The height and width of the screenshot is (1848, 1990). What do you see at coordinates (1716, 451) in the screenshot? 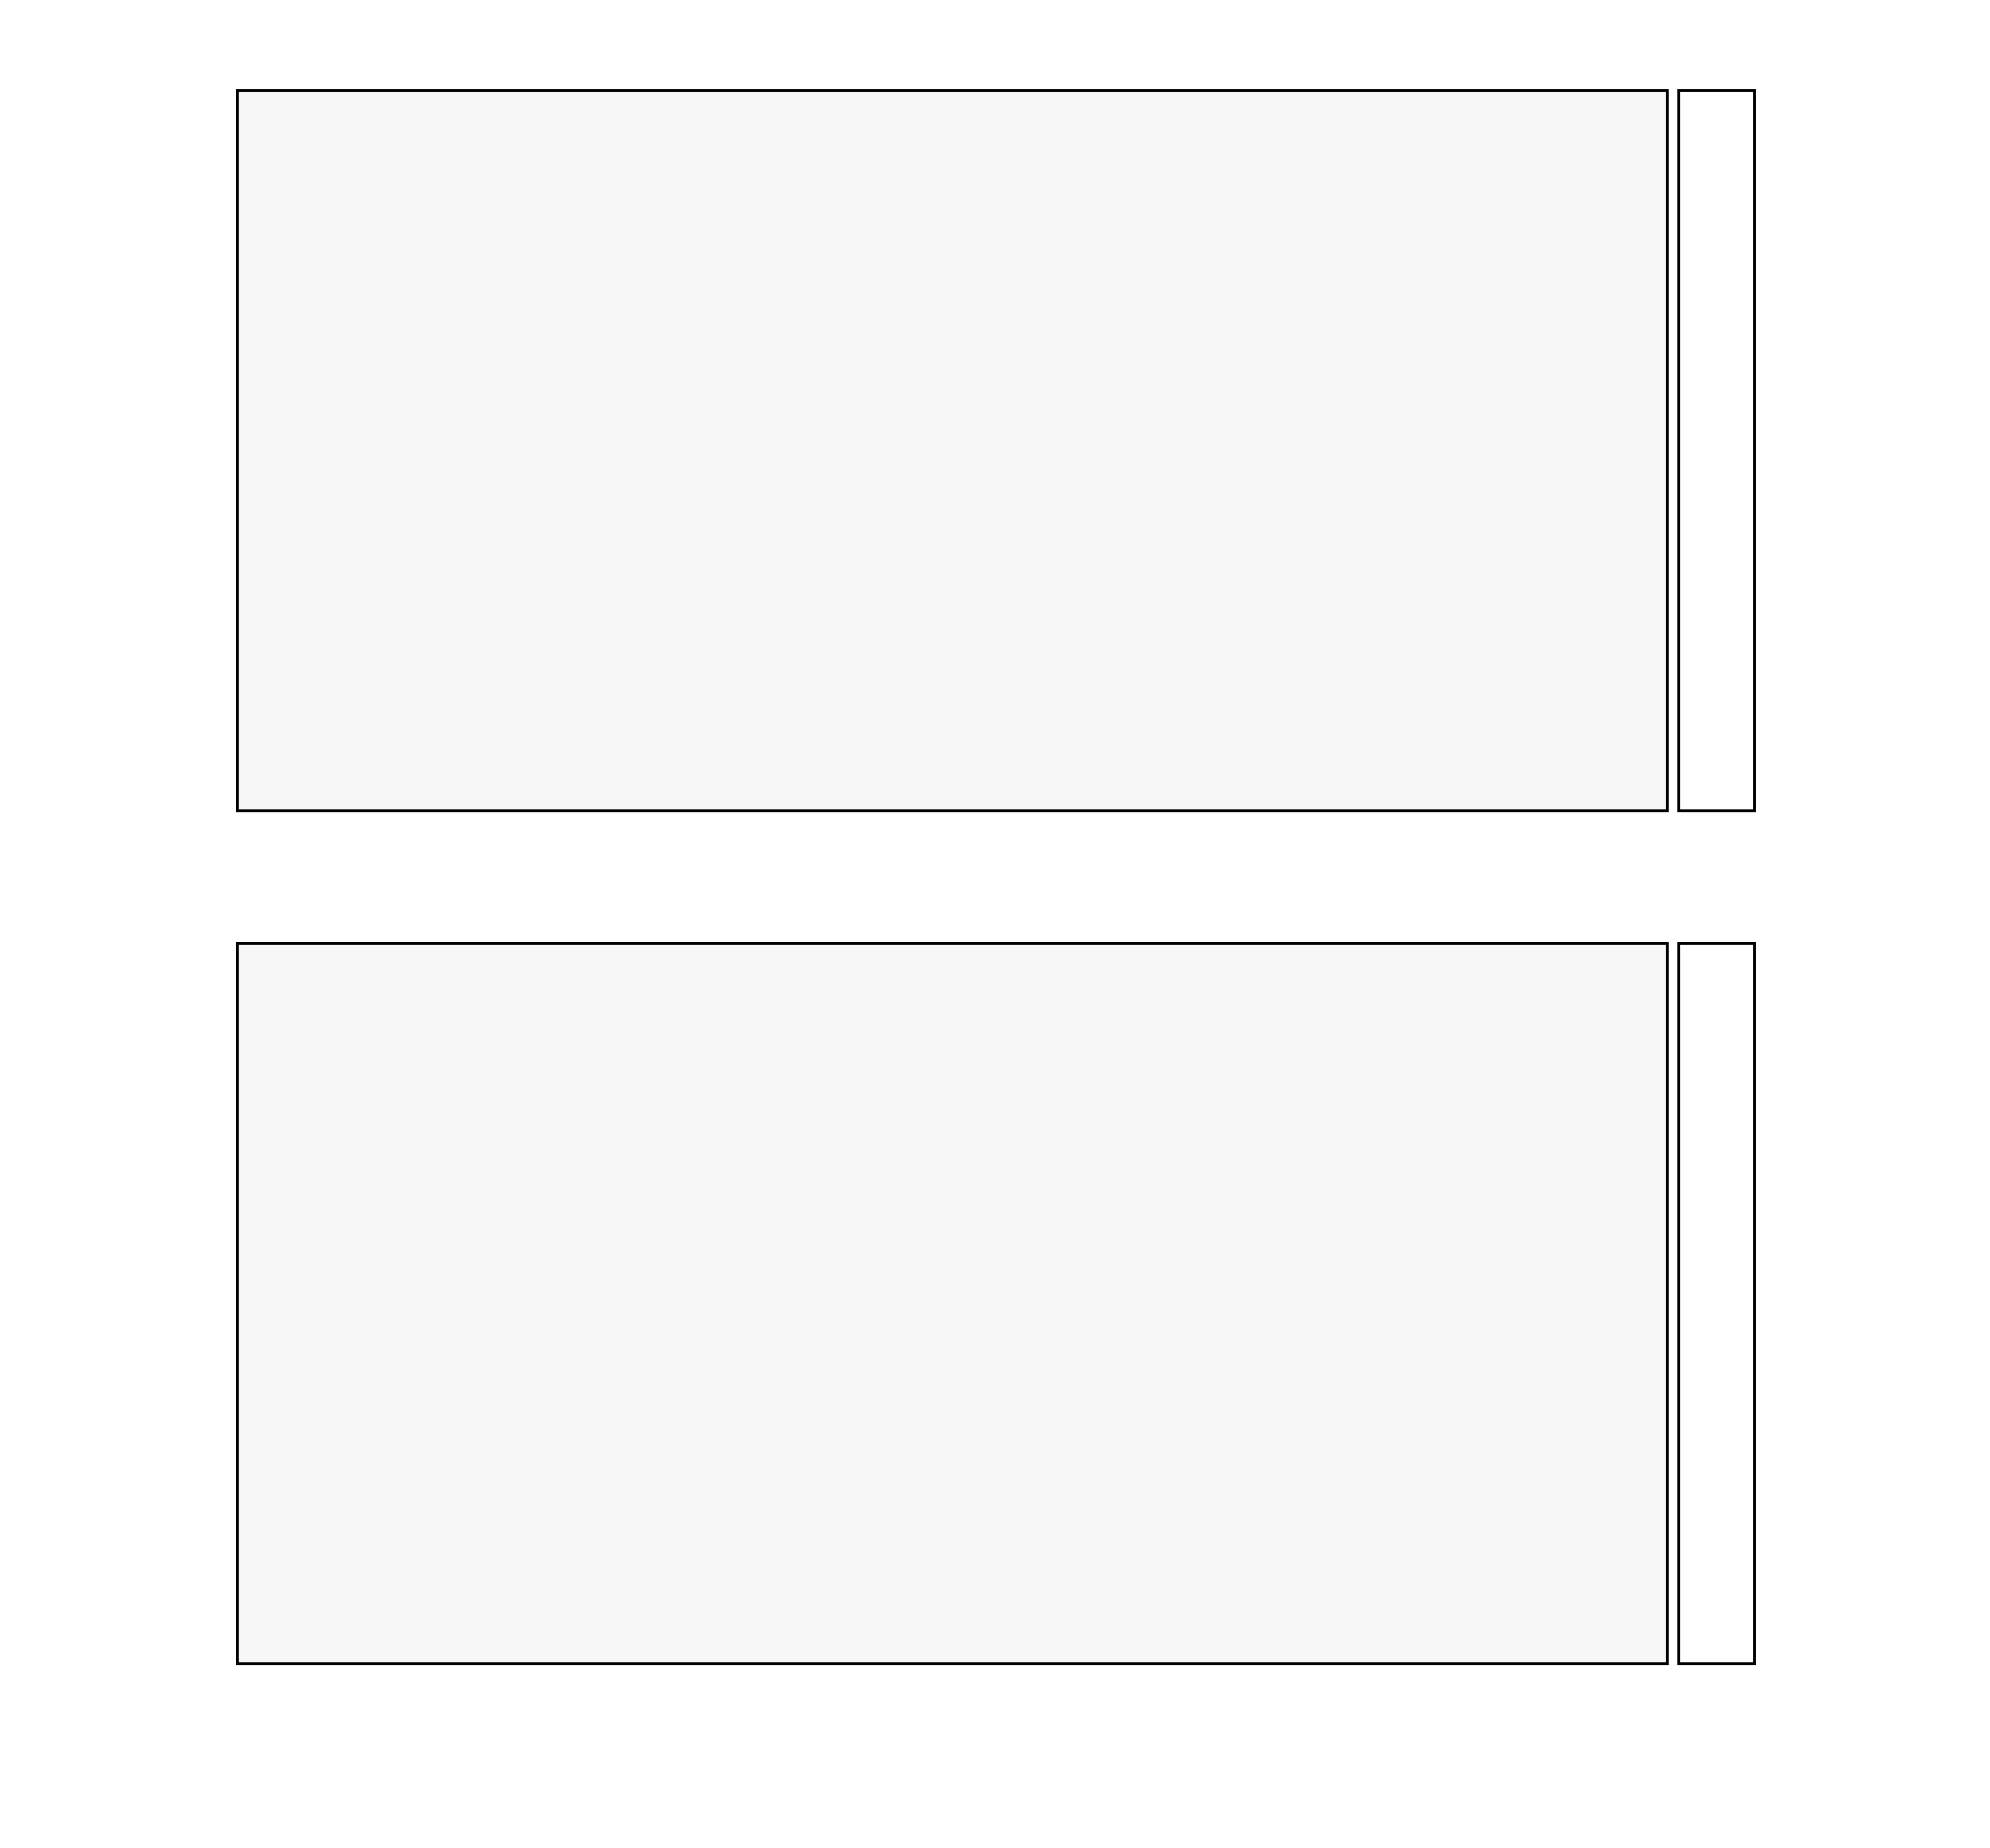
I see `ex-colorbar` at bounding box center [1716, 451].